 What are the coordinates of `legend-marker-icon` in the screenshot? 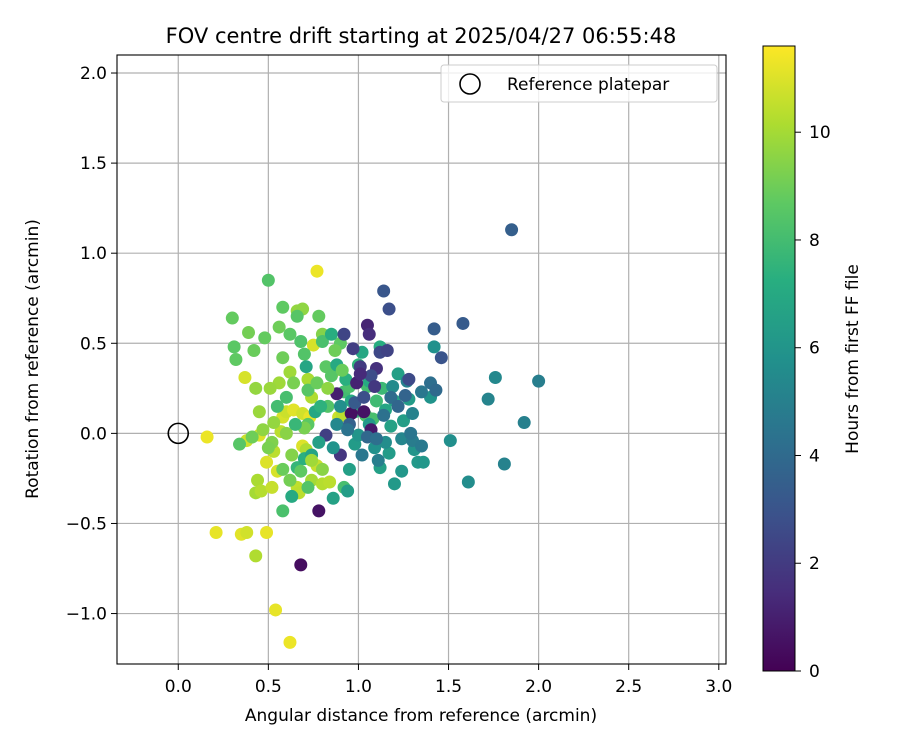 It's located at (470, 84).